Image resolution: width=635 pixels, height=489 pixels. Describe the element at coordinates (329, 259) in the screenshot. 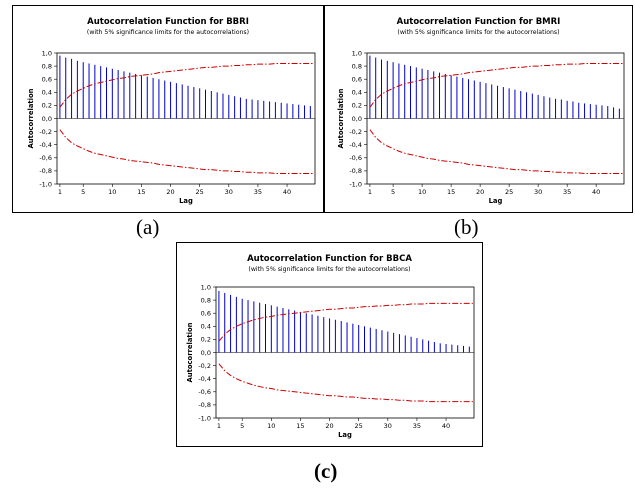

I see `chart-title: Autocorrelation Function for BBCA` at that location.